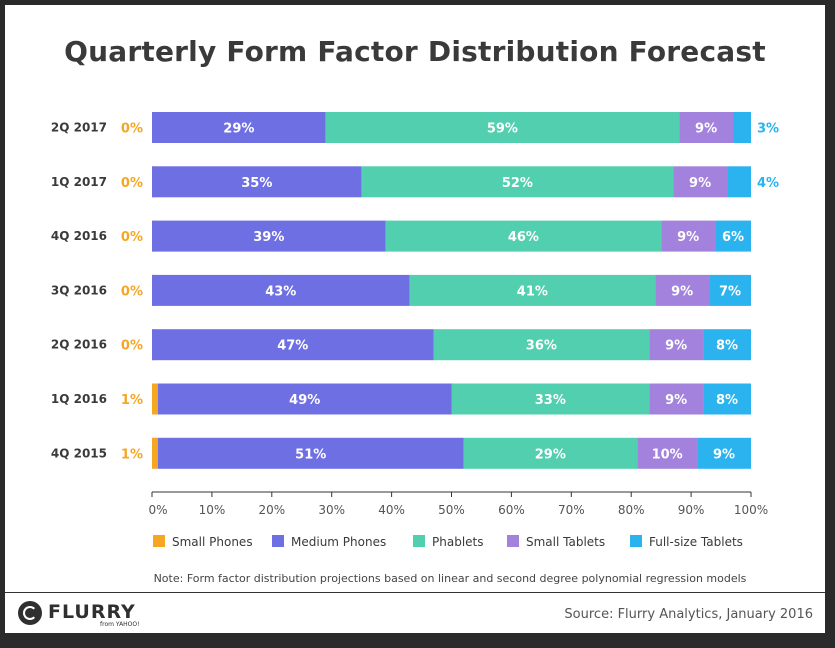 The height and width of the screenshot is (648, 835). What do you see at coordinates (691, 510) in the screenshot?
I see `x-tick-label: 90%` at bounding box center [691, 510].